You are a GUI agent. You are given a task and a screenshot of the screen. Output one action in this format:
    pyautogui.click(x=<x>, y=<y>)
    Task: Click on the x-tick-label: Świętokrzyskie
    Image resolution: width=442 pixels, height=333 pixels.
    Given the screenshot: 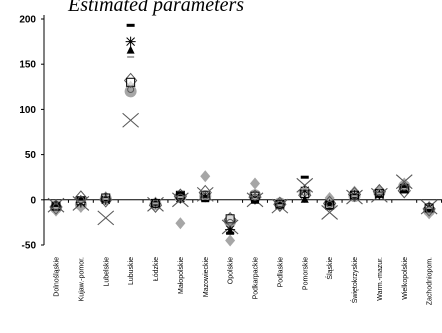 What is the action you would take?
    pyautogui.click(x=354, y=280)
    